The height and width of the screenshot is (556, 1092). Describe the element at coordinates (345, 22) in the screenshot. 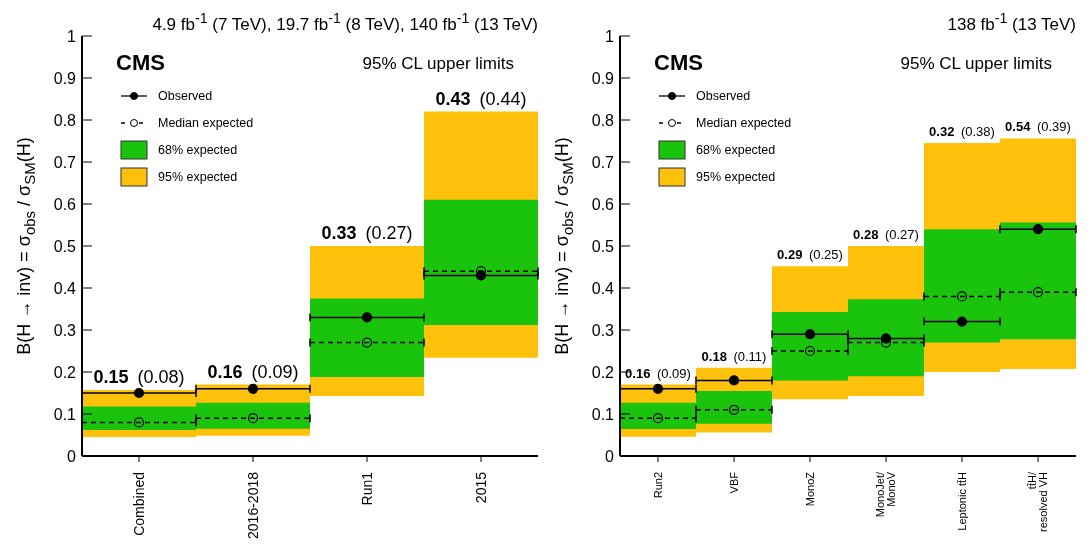

I see `chart-title: 4.9 fb$^{-1}$ (7 TeV), 19.7 fb$^{-1}$ (8 TeV), 140 fb$^{-1}$ (13 TeV)` at that location.